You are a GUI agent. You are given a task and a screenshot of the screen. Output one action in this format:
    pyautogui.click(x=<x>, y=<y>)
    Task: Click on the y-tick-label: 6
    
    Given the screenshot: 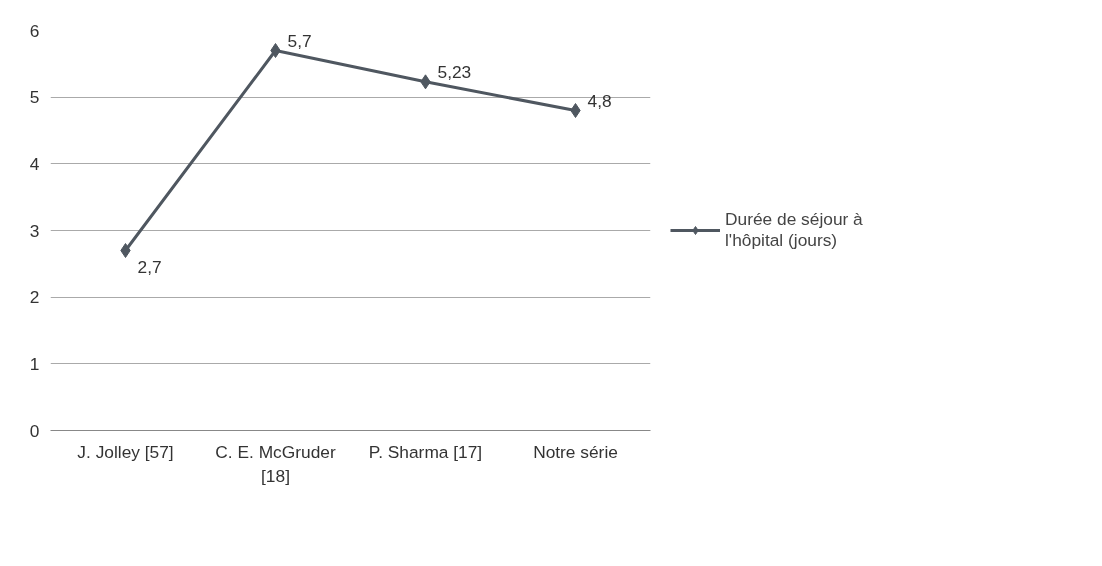 What is the action you would take?
    pyautogui.click(x=34, y=30)
    